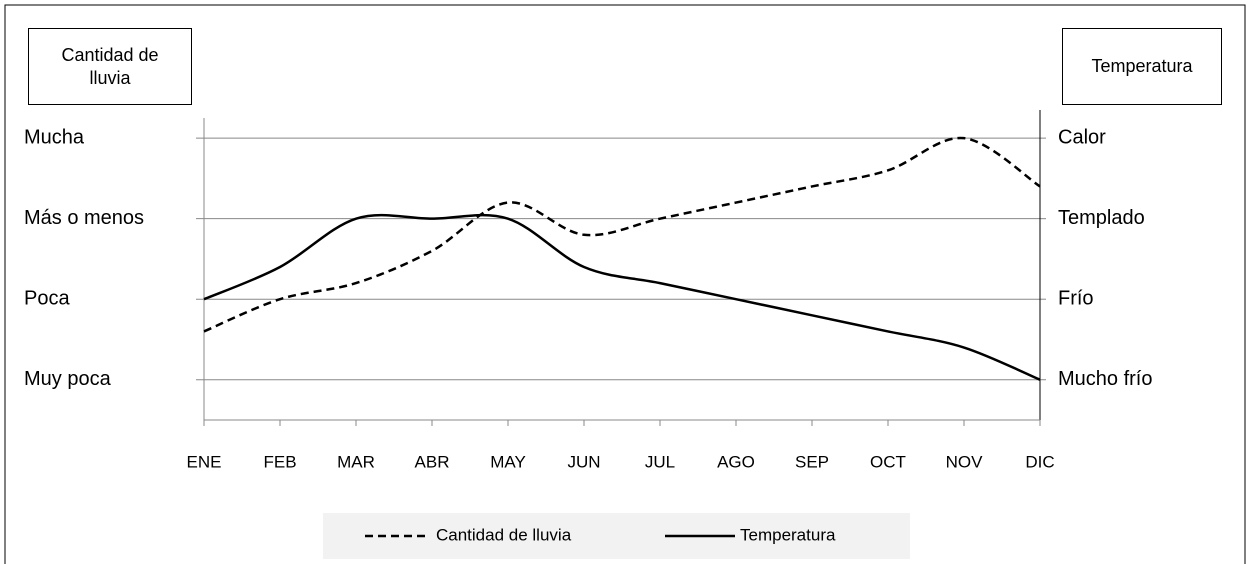 Image resolution: width=1250 pixels, height=564 pixels. Describe the element at coordinates (204, 461) in the screenshot. I see `x-tick-label: ENE` at that location.